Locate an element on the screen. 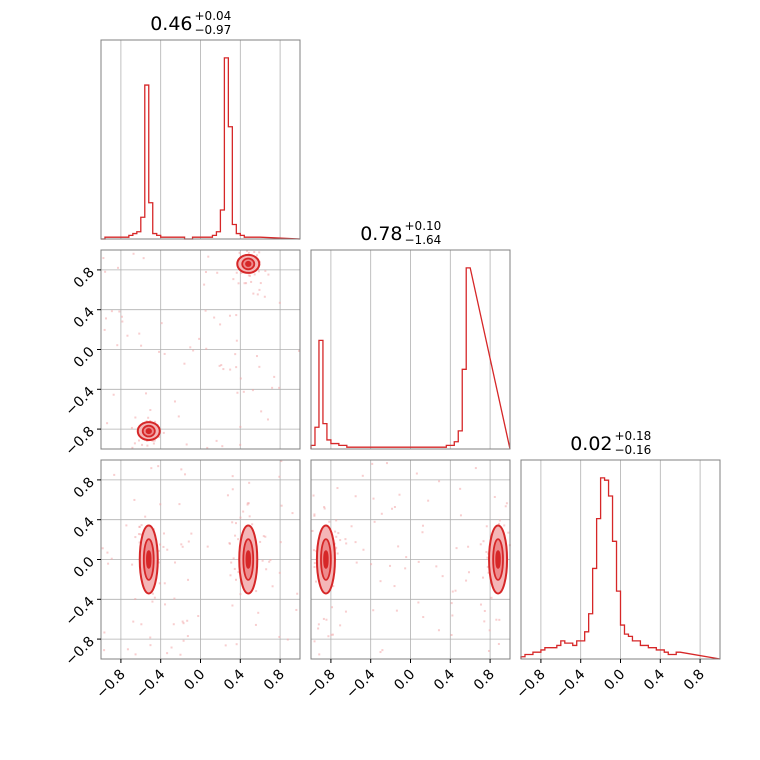  x-tick-label: 0.4 is located at coordinates (444, 679).